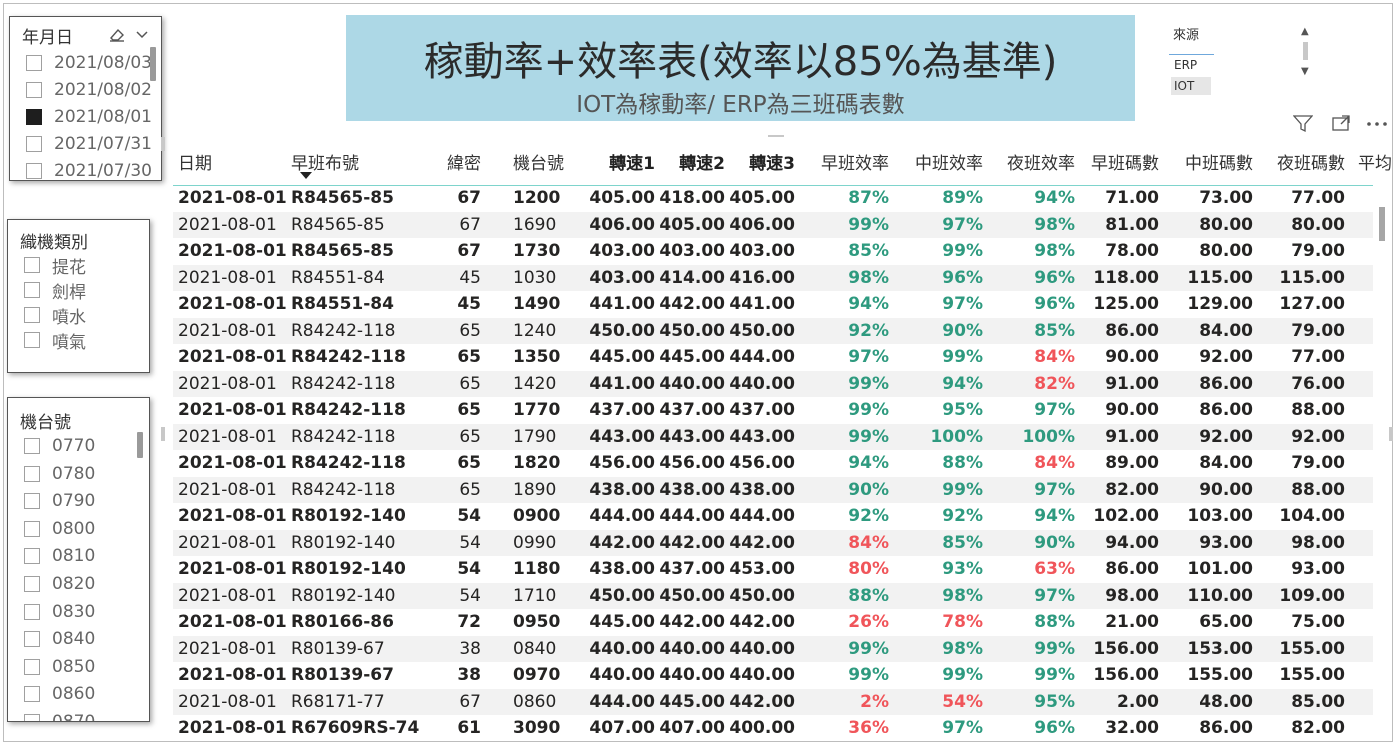  Describe the element at coordinates (1240, 60) in the screenshot. I see `source-slicer: 來源 ERP IOT ▲ ▼` at that location.